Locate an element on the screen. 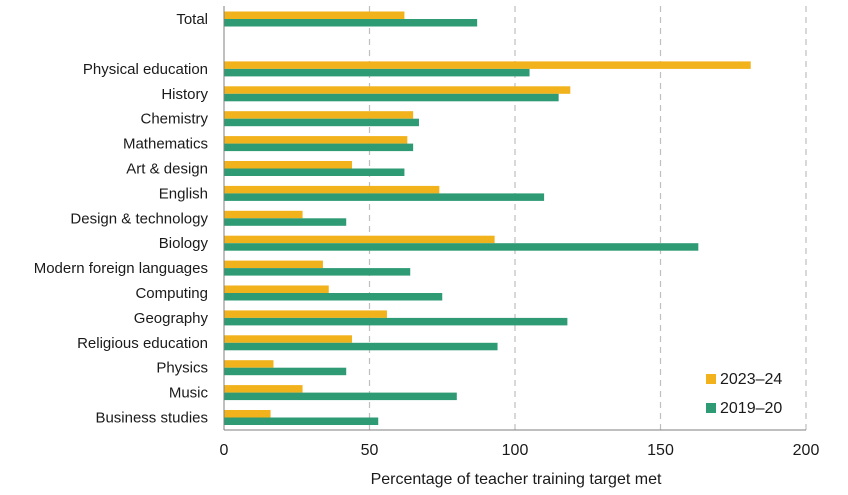 The height and width of the screenshot is (495, 848). x-tick-label: 50 is located at coordinates (370, 450).